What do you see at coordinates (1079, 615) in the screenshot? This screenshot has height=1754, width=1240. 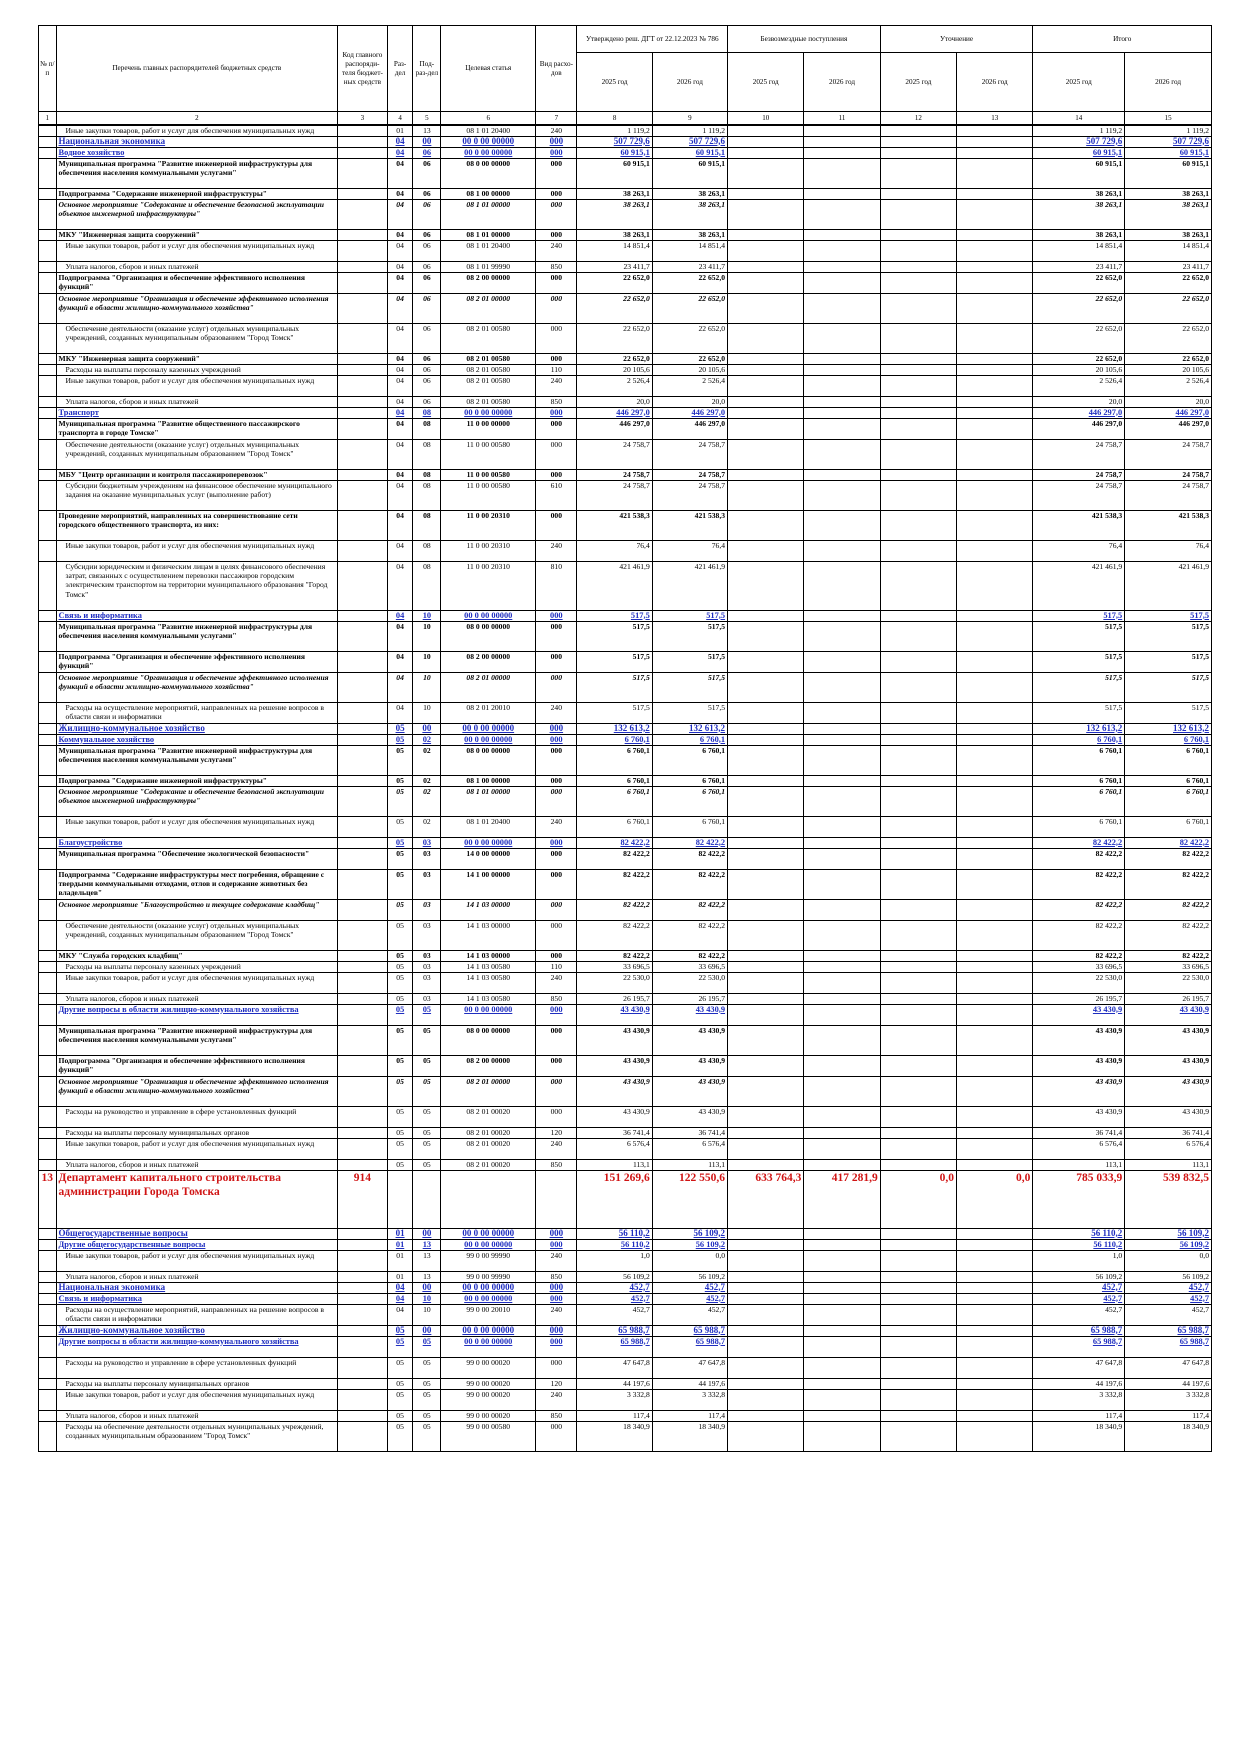 I see `total-2025: 517,5` at bounding box center [1079, 615].